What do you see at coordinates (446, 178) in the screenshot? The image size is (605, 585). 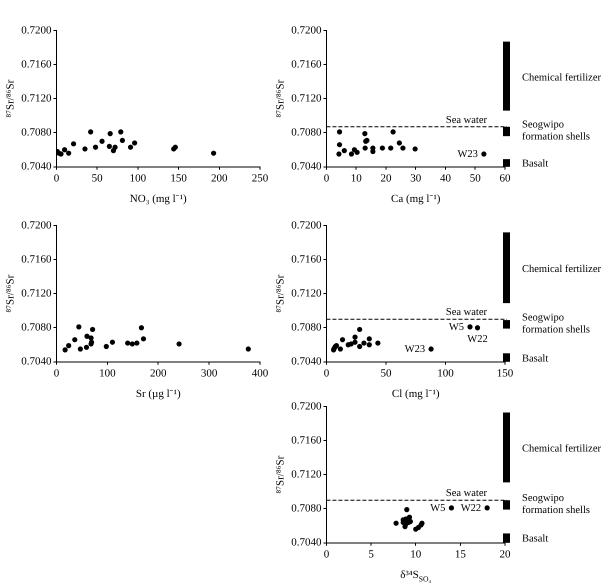 I see `x-tick-label: 40` at bounding box center [446, 178].